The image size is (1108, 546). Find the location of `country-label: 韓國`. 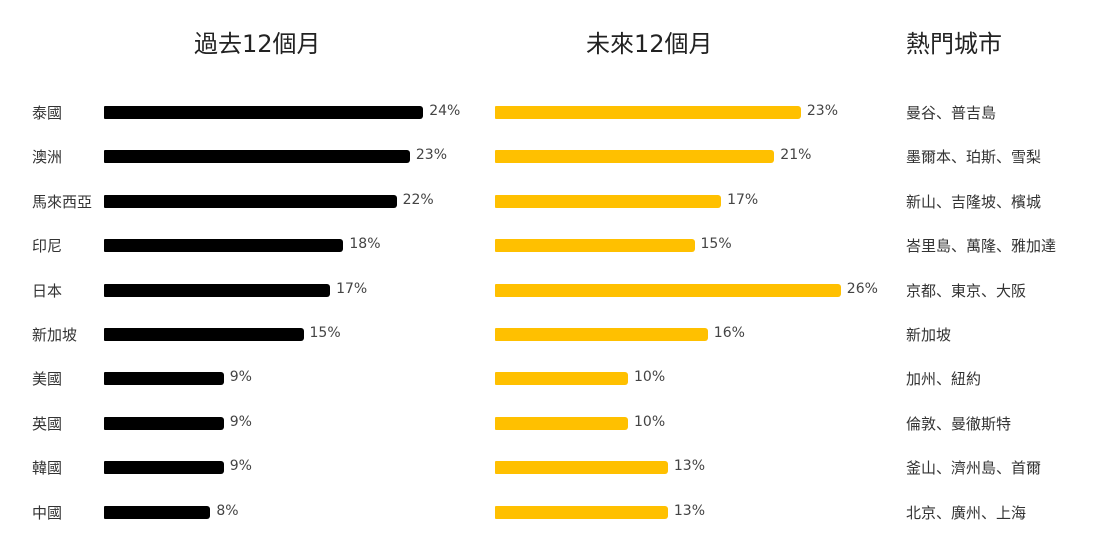

country-label: 韓國 is located at coordinates (47, 468).